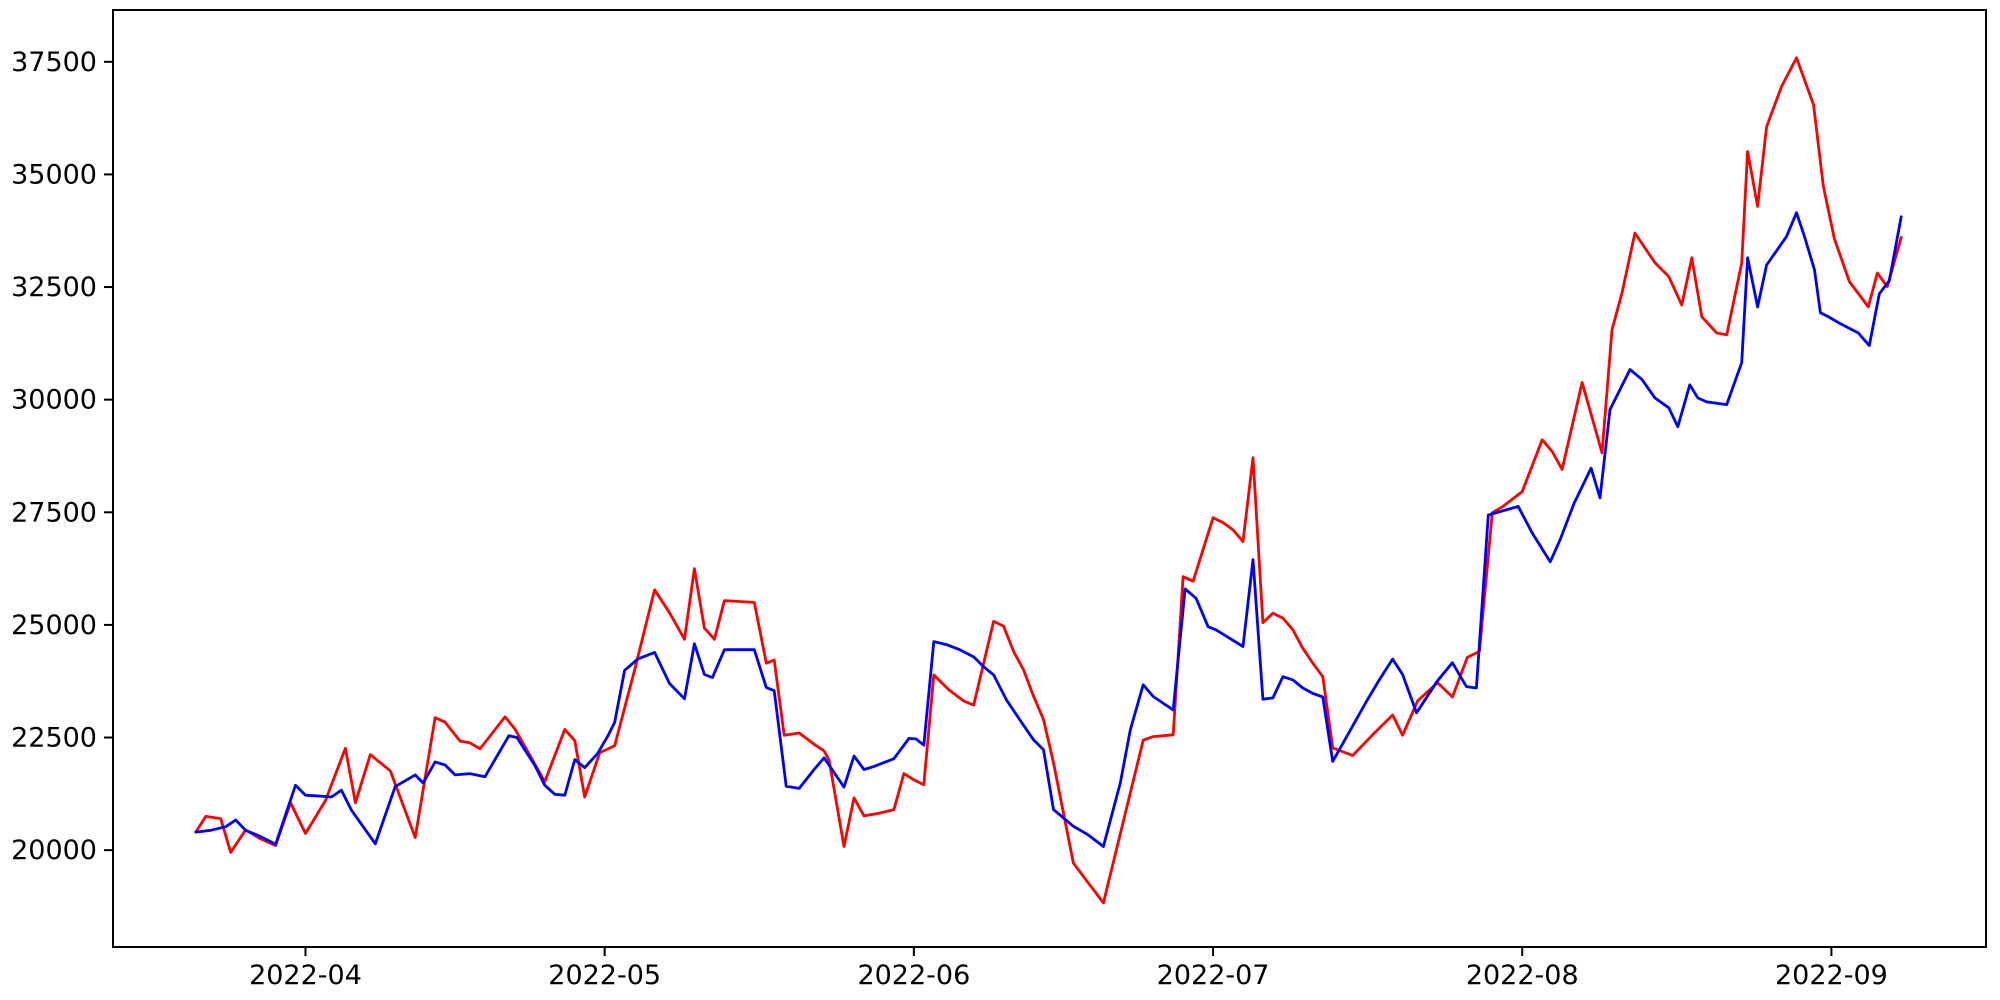 The height and width of the screenshot is (1000, 2000). Describe the element at coordinates (305, 975) in the screenshot. I see `x-axis-tick-label: 2022-04` at that location.